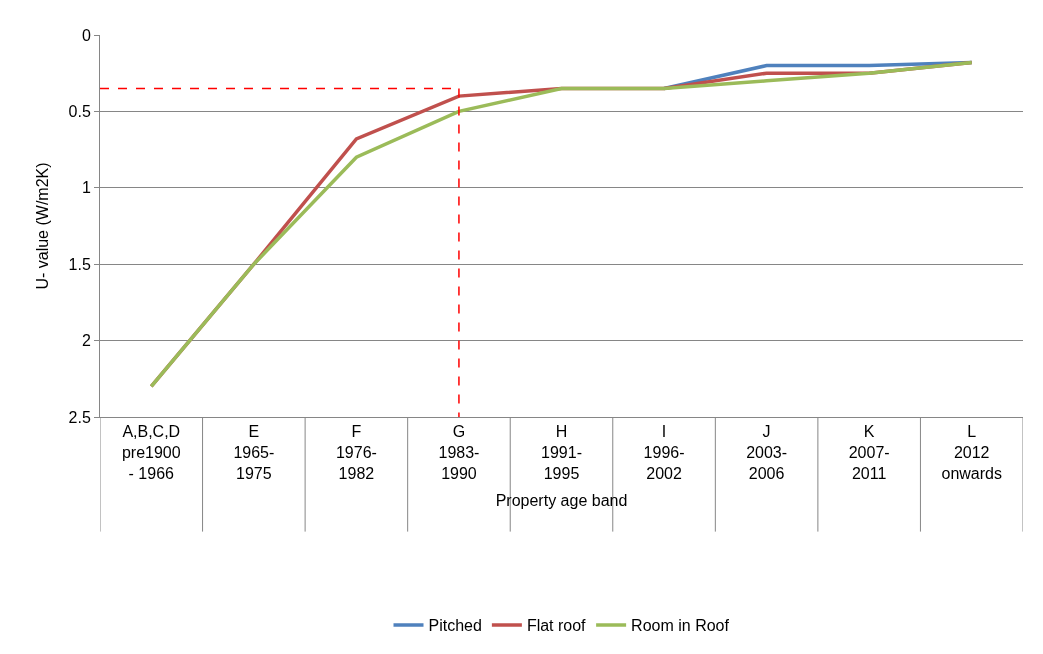 The height and width of the screenshot is (654, 1043). What do you see at coordinates (869, 452) in the screenshot?
I see `x-tick-label: K 2007- 2011` at bounding box center [869, 452].